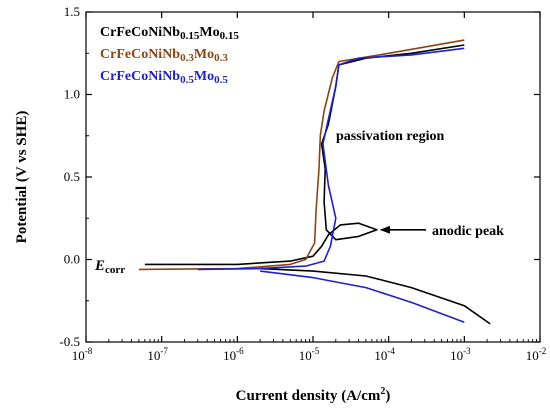 Image resolution: width=550 pixels, height=412 pixels. I want to click on ecorr-symbol: E, so click(99, 266).